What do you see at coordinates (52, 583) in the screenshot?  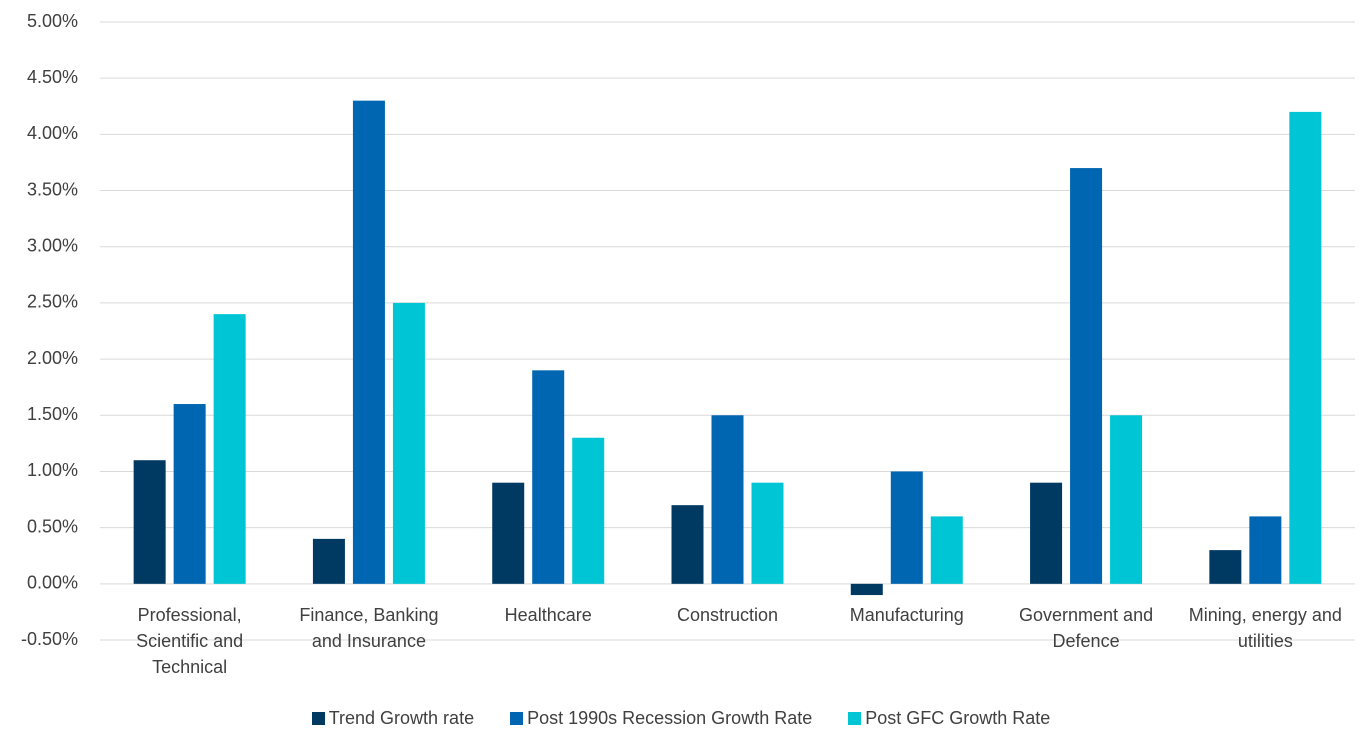 I see `y-tick-label: 0.00%` at bounding box center [52, 583].